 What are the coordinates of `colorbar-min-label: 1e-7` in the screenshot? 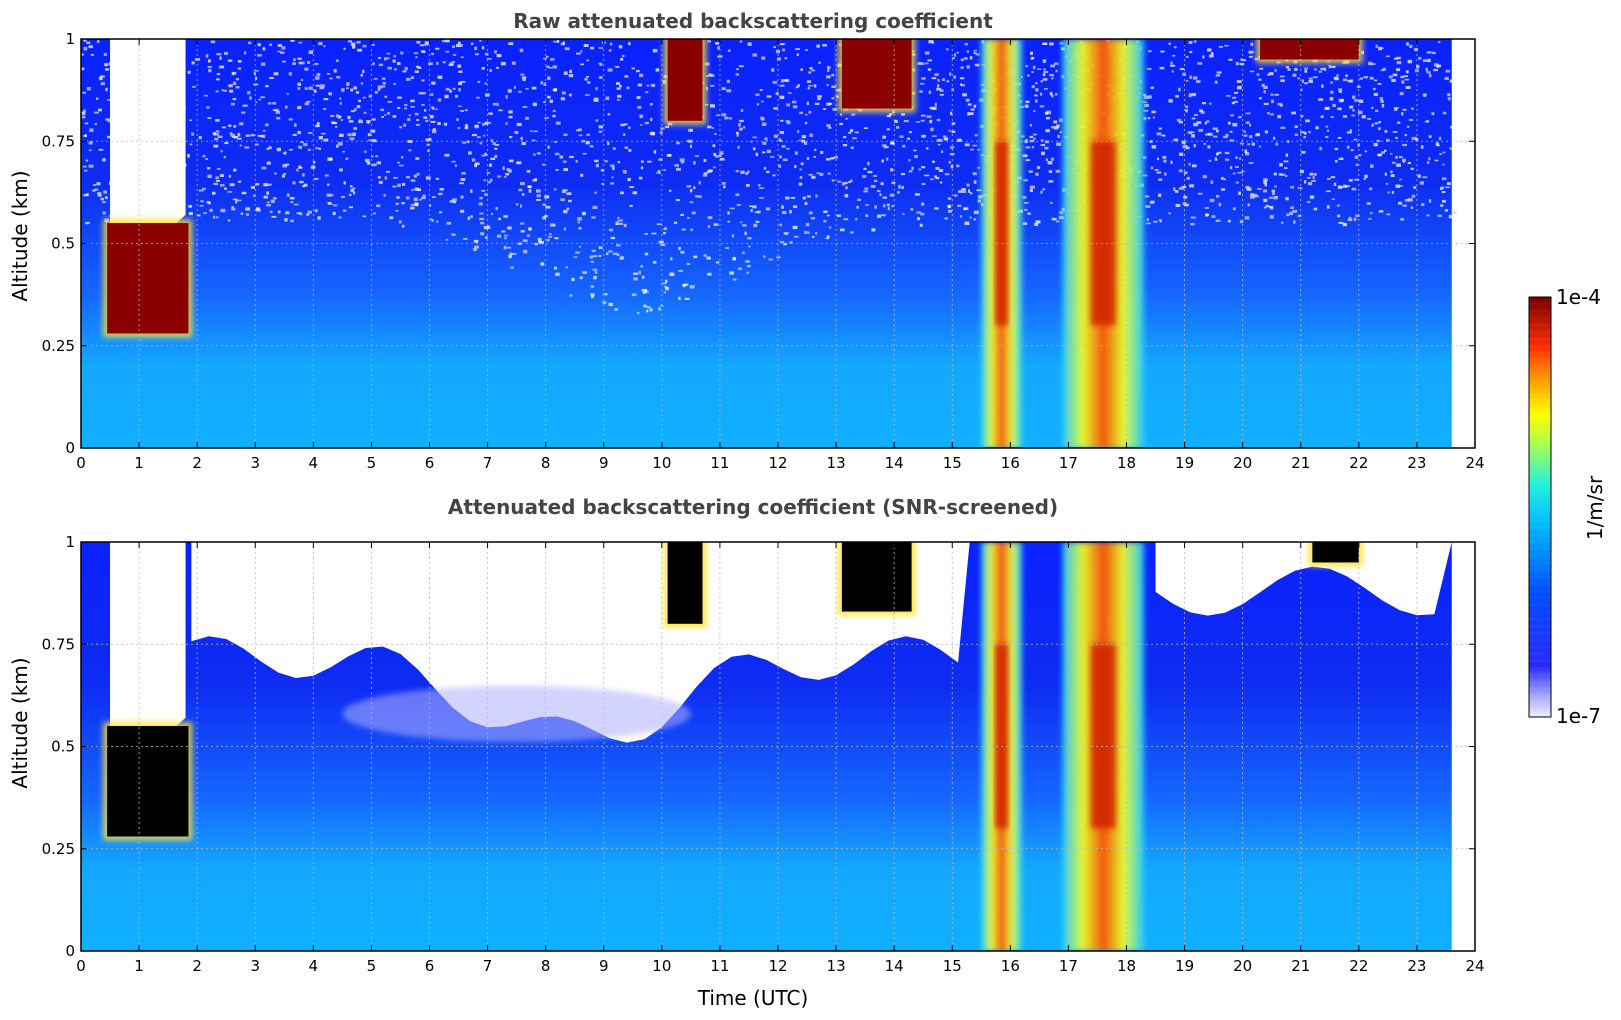 It's located at (1578, 716).